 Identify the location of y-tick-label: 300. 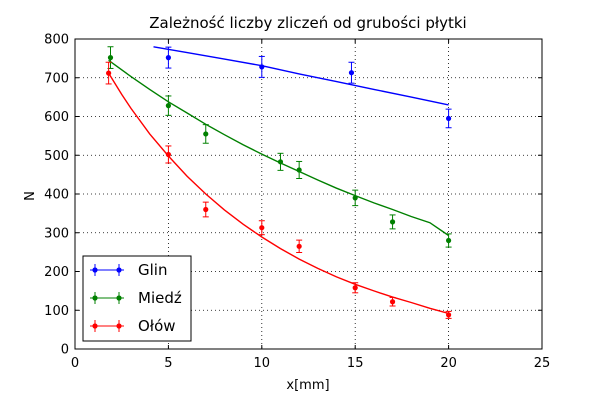
(56, 233).